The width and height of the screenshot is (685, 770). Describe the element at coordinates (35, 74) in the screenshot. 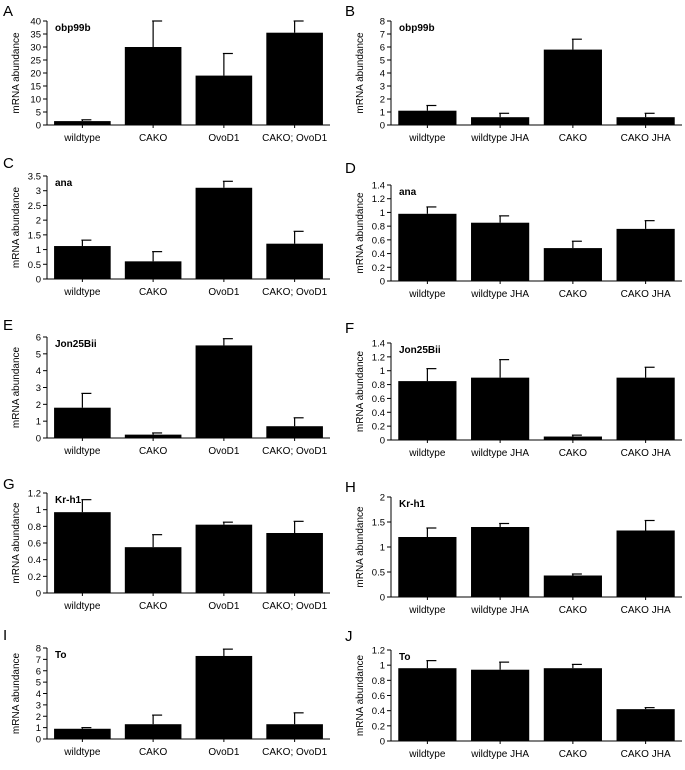

I see `y-tick-label: 20` at that location.